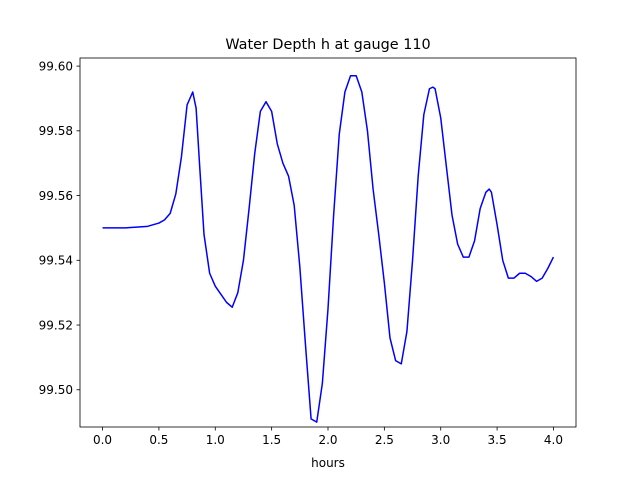  Describe the element at coordinates (102, 440) in the screenshot. I see `x-tick-label: 0.0` at that location.